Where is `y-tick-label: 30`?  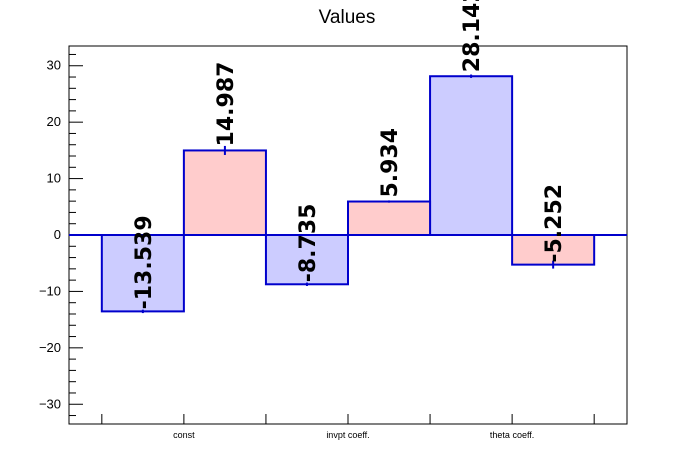
y-tick-label: 30 is located at coordinates (54, 65).